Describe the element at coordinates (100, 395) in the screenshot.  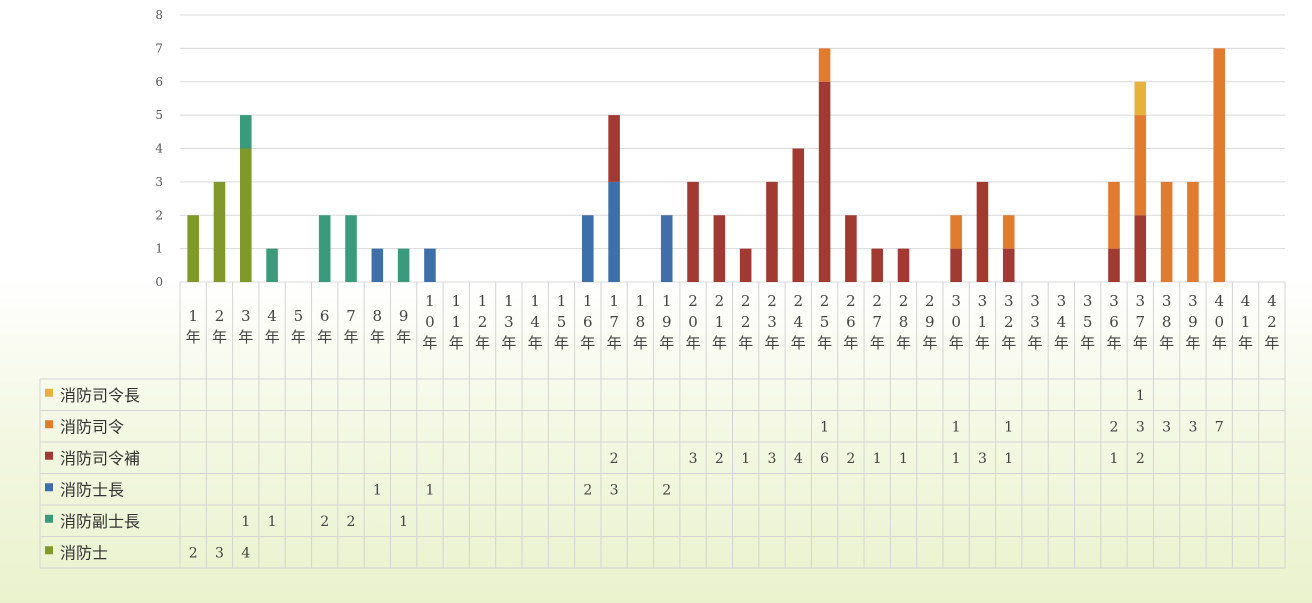
I see `legend-label: 消防司令長` at that location.